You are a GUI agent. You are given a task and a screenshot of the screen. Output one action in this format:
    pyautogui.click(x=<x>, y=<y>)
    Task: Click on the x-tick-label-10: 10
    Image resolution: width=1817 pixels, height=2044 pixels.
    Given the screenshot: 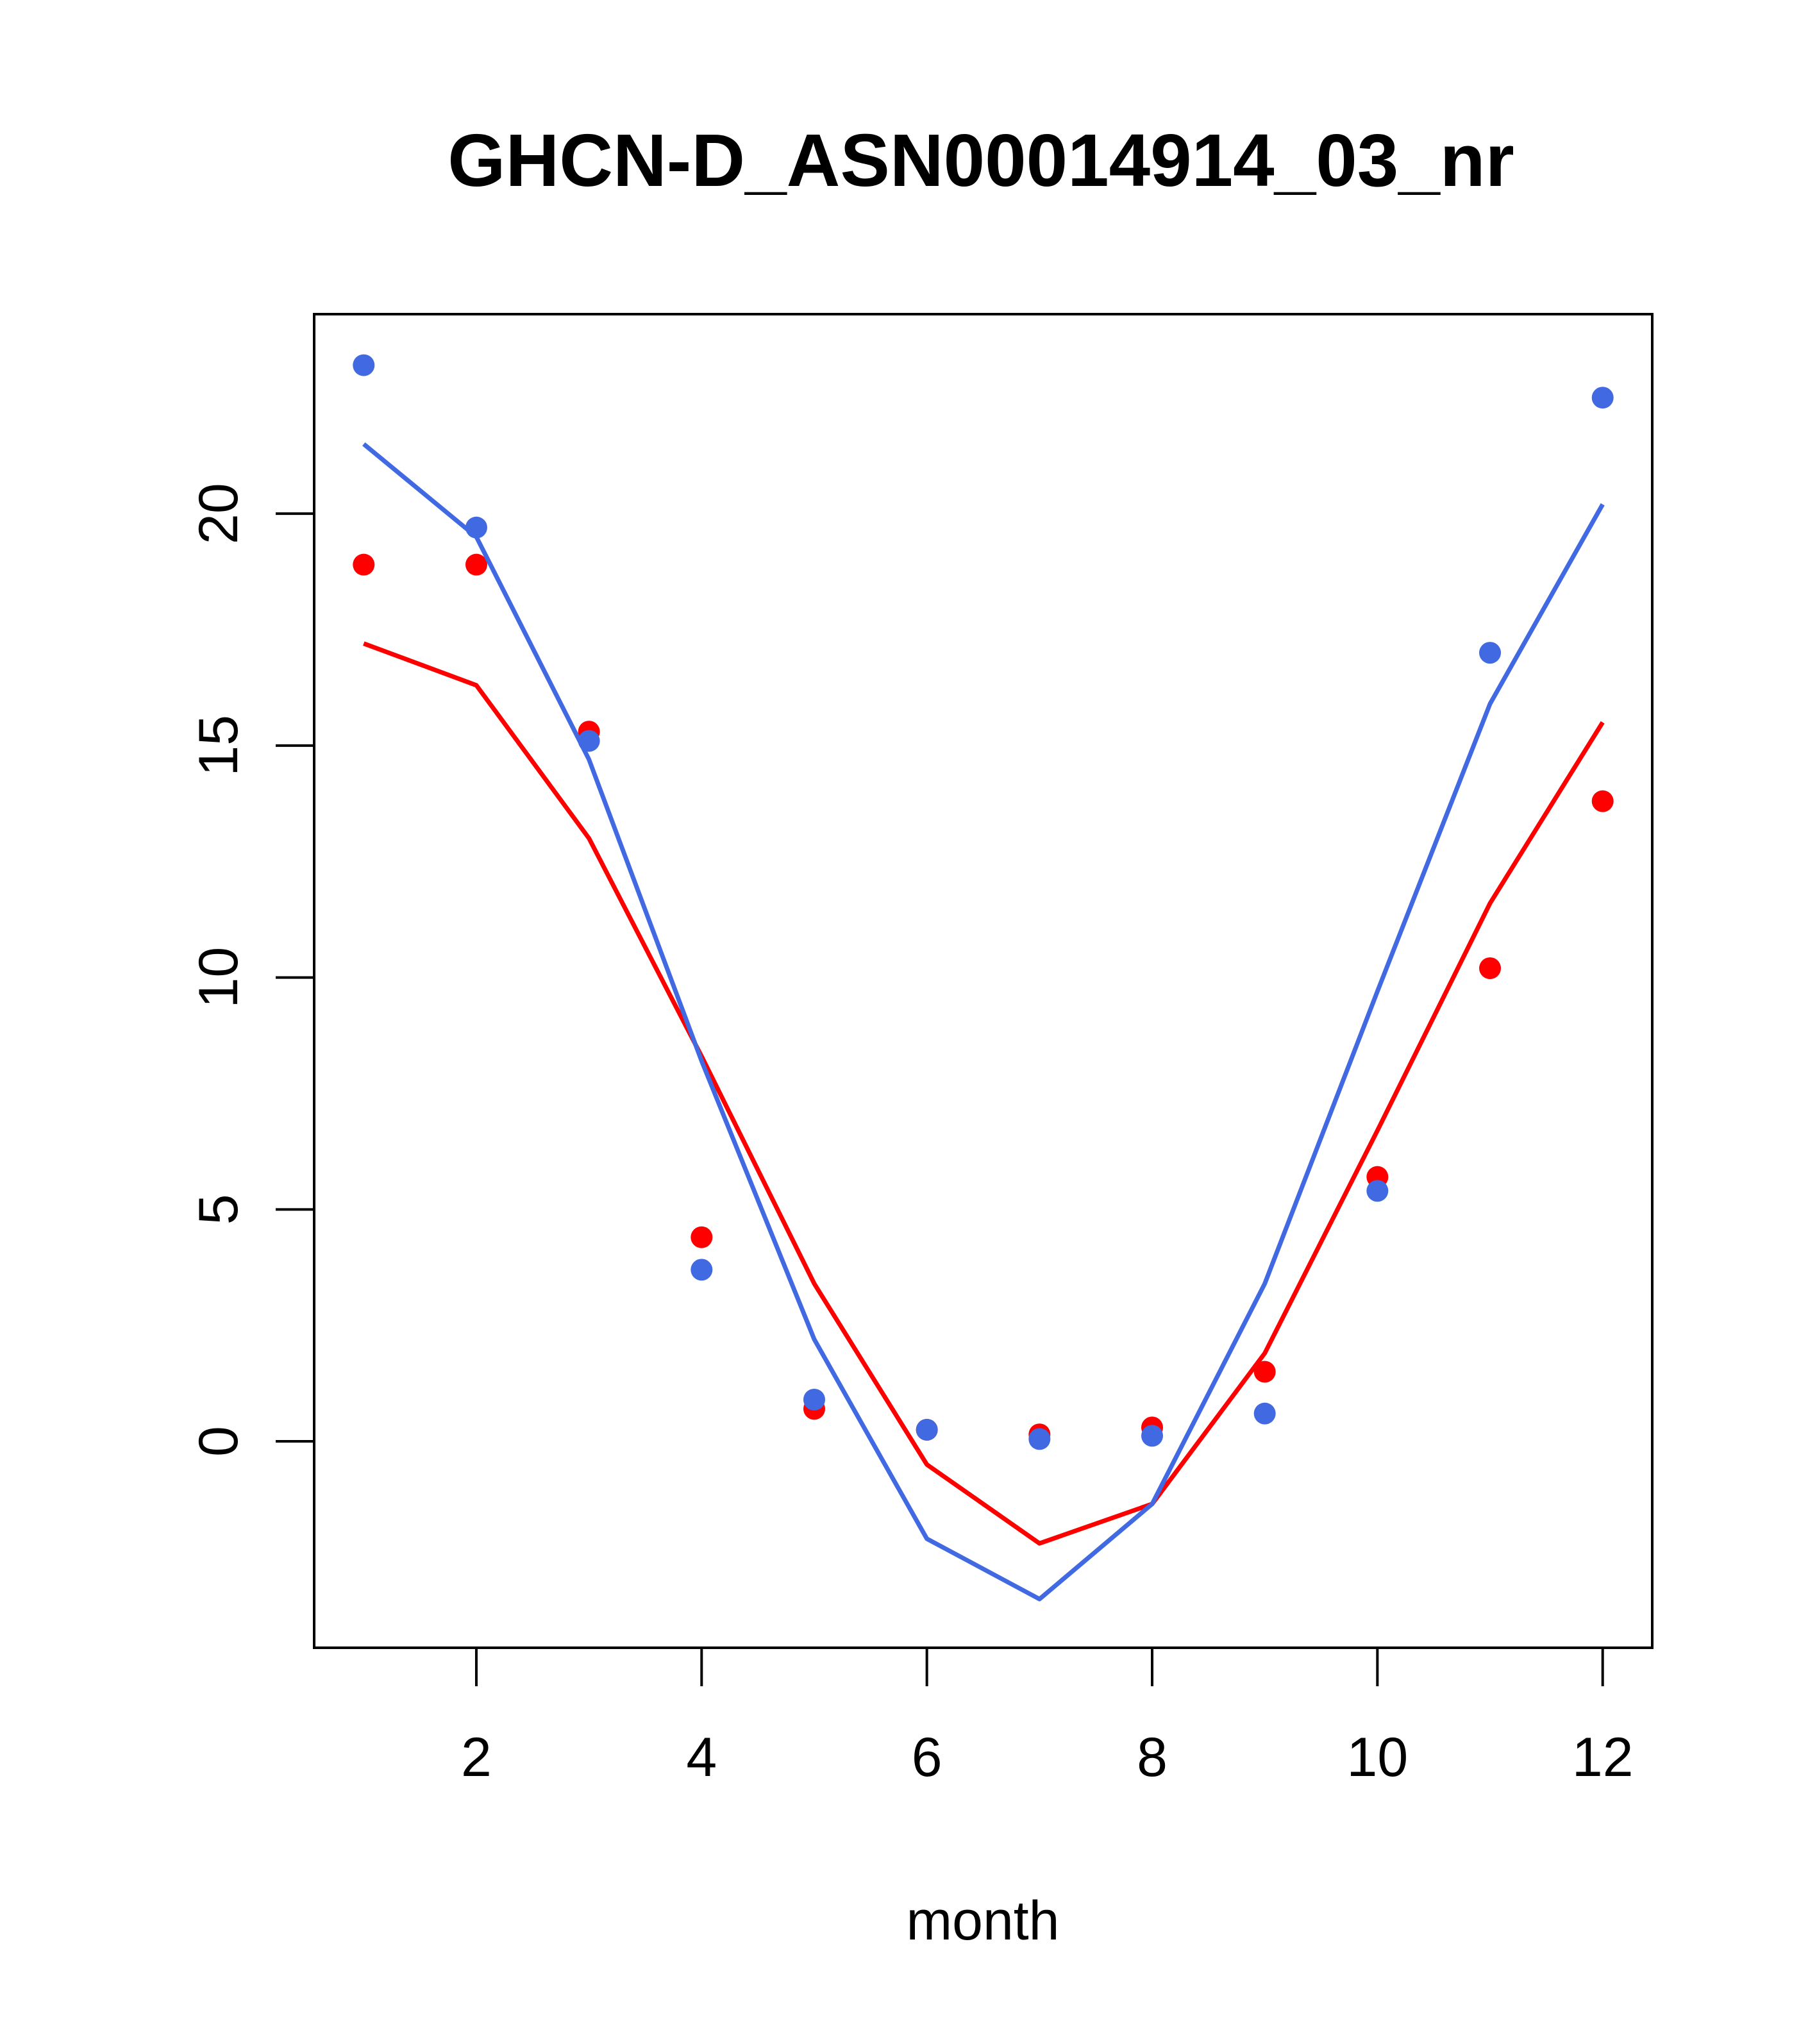 What is the action you would take?
    pyautogui.click(x=1378, y=1757)
    